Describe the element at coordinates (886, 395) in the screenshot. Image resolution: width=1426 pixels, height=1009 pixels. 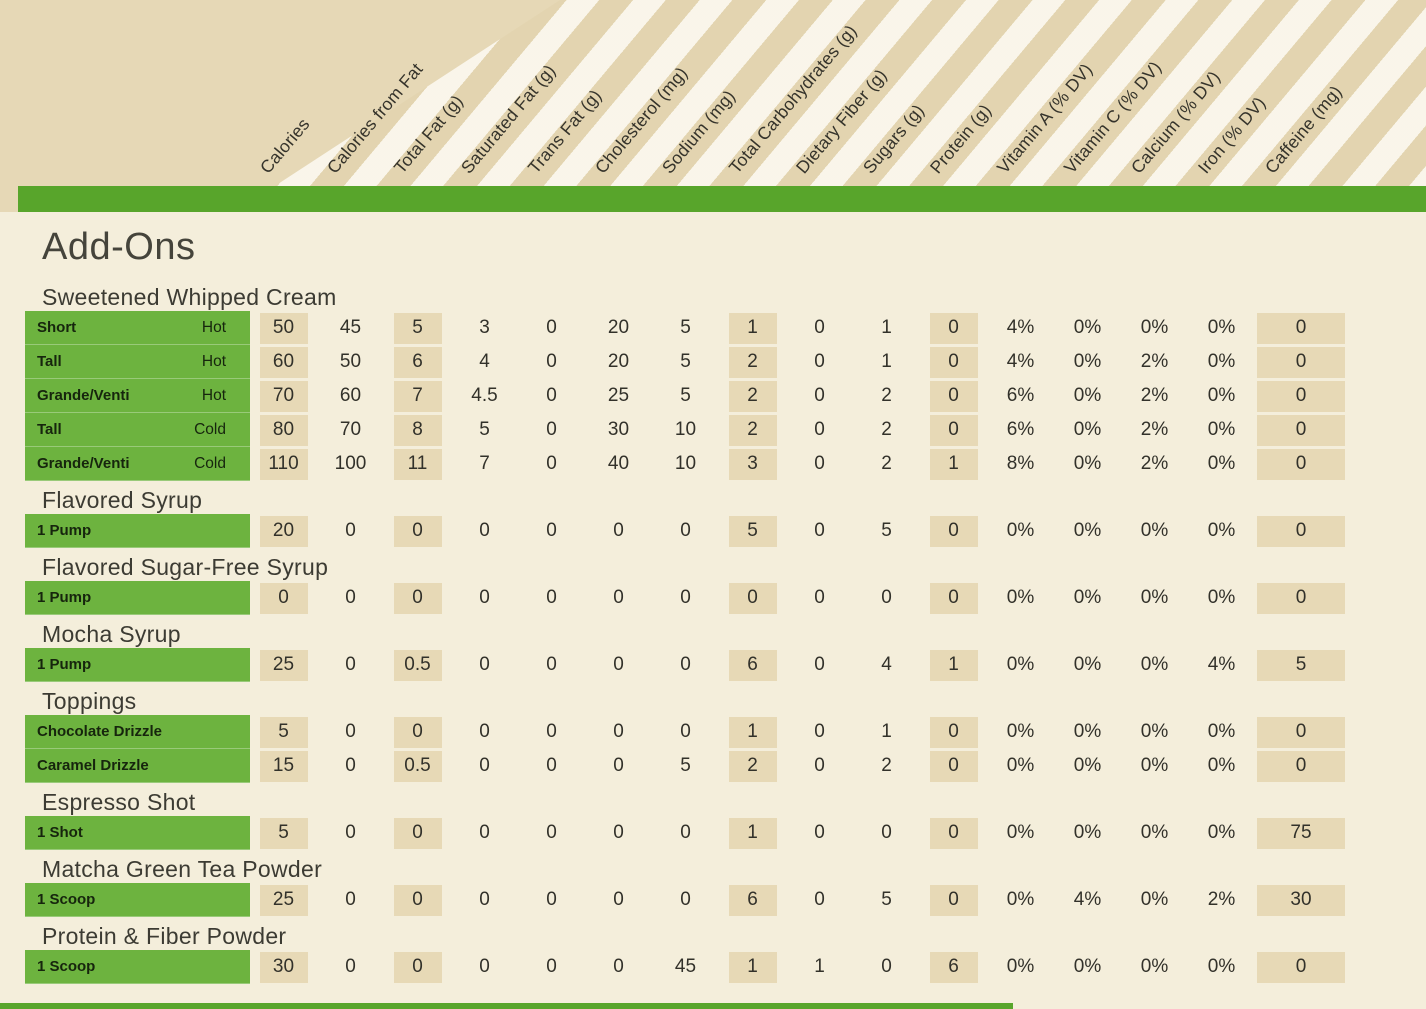
I see `cell-sugars-g: 2` at that location.